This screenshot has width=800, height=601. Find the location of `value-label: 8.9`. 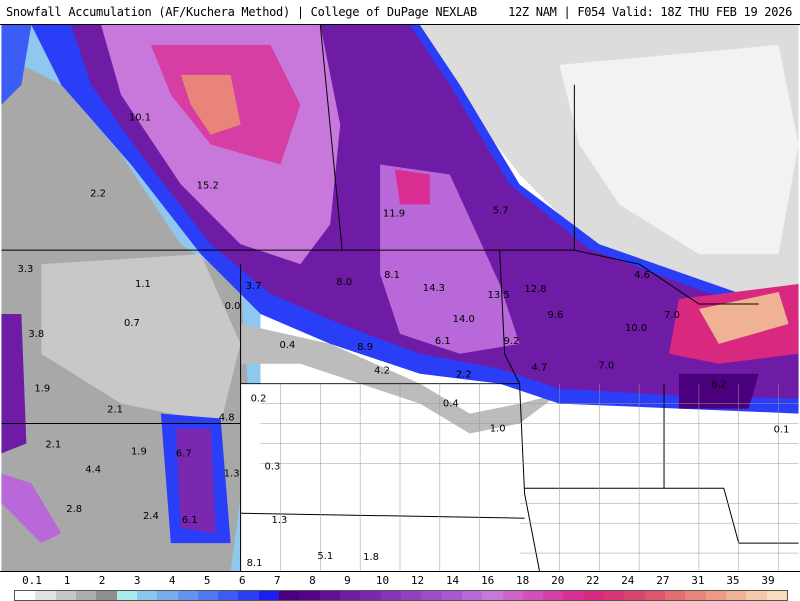

value-label: 8.9 is located at coordinates (365, 347).